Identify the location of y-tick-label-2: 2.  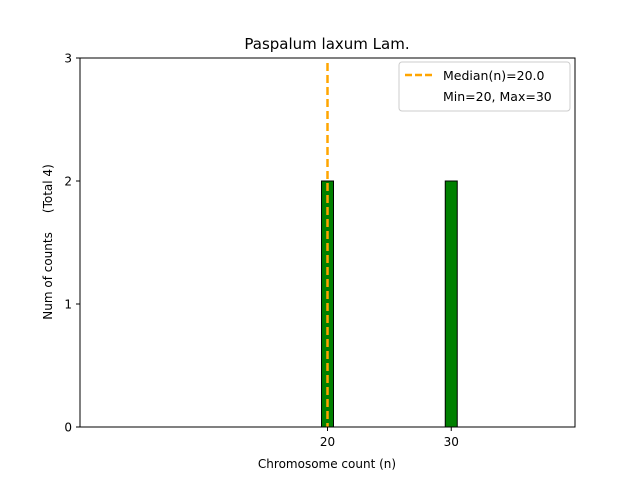
(68, 182).